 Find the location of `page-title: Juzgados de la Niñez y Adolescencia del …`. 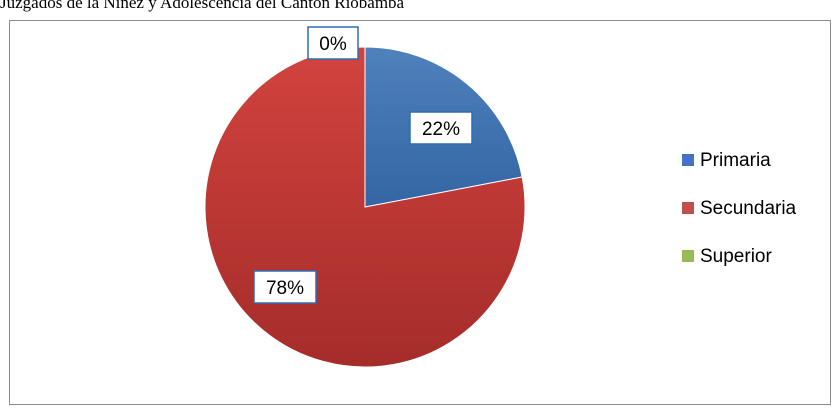

page-title: Juzgados de la Niñez y Adolescencia del … is located at coordinates (202, 6).